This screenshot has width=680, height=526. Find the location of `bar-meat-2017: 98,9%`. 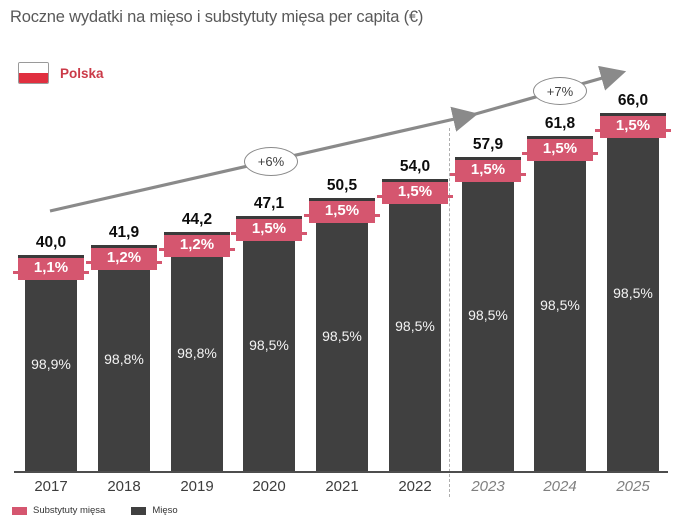

bar-meat-2017: 98,9% is located at coordinates (51, 364).